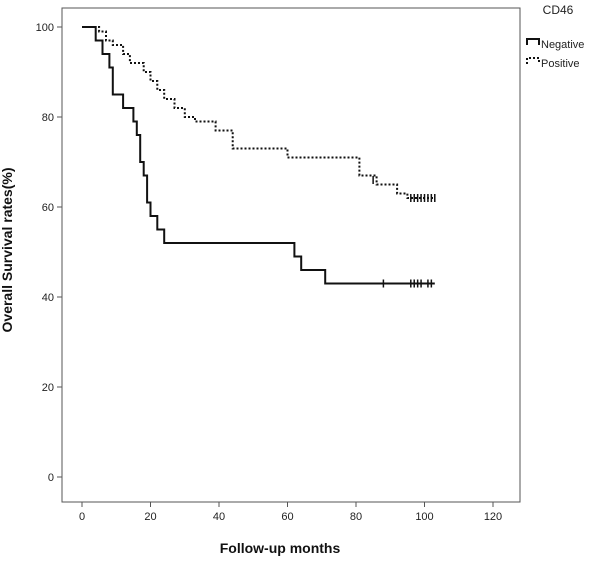  I want to click on y-tick-label: 100, so click(45, 28).